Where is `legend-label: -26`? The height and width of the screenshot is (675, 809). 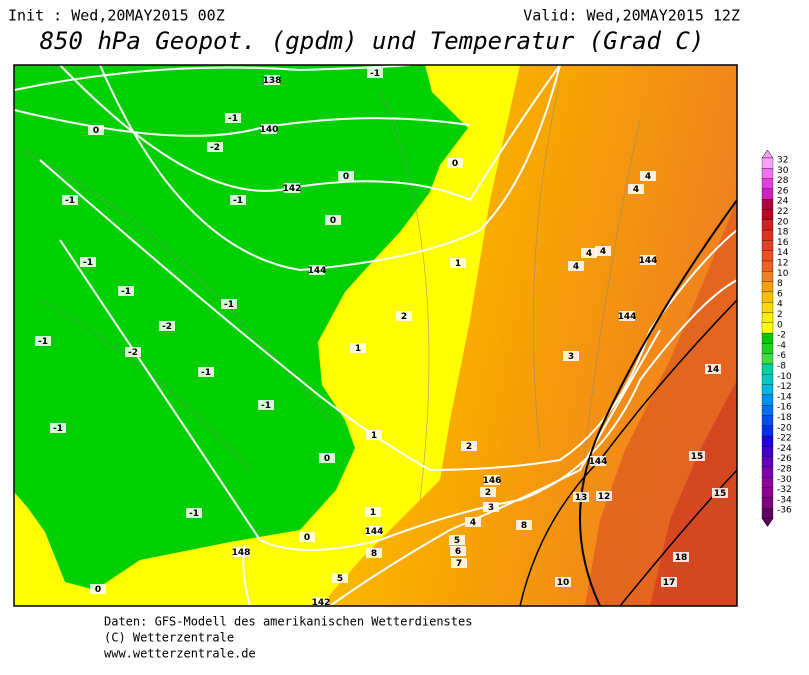
legend-label: -26 is located at coordinates (784, 459).